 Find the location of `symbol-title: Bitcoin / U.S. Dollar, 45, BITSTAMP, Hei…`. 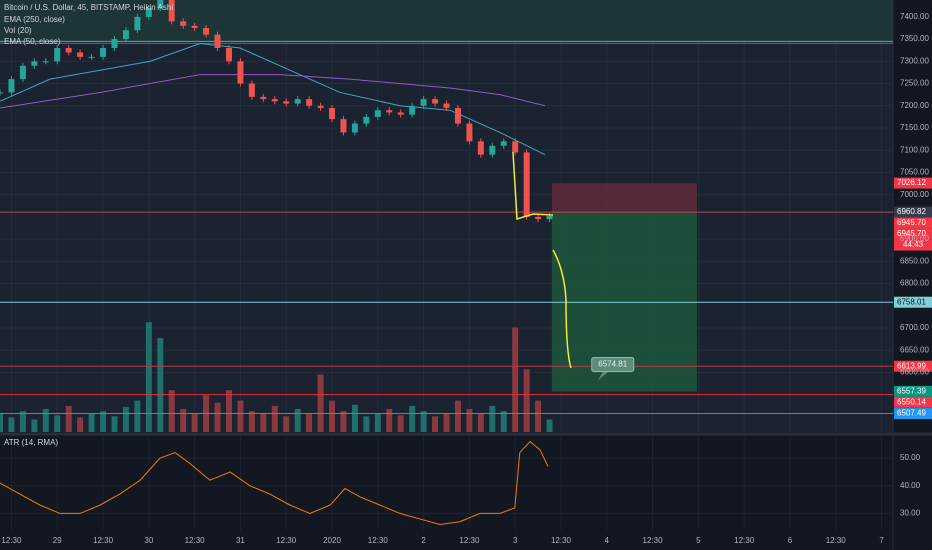

symbol-title: Bitcoin / U.S. Dollar, 45, BITSTAMP, Hei… is located at coordinates (88, 7).